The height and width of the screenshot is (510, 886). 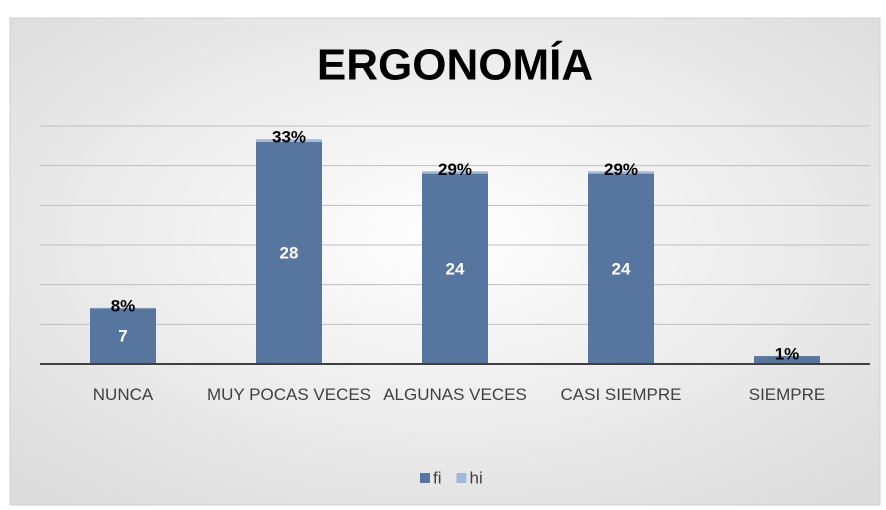 I want to click on chart-title: ERGONOMÍA, so click(x=455, y=65).